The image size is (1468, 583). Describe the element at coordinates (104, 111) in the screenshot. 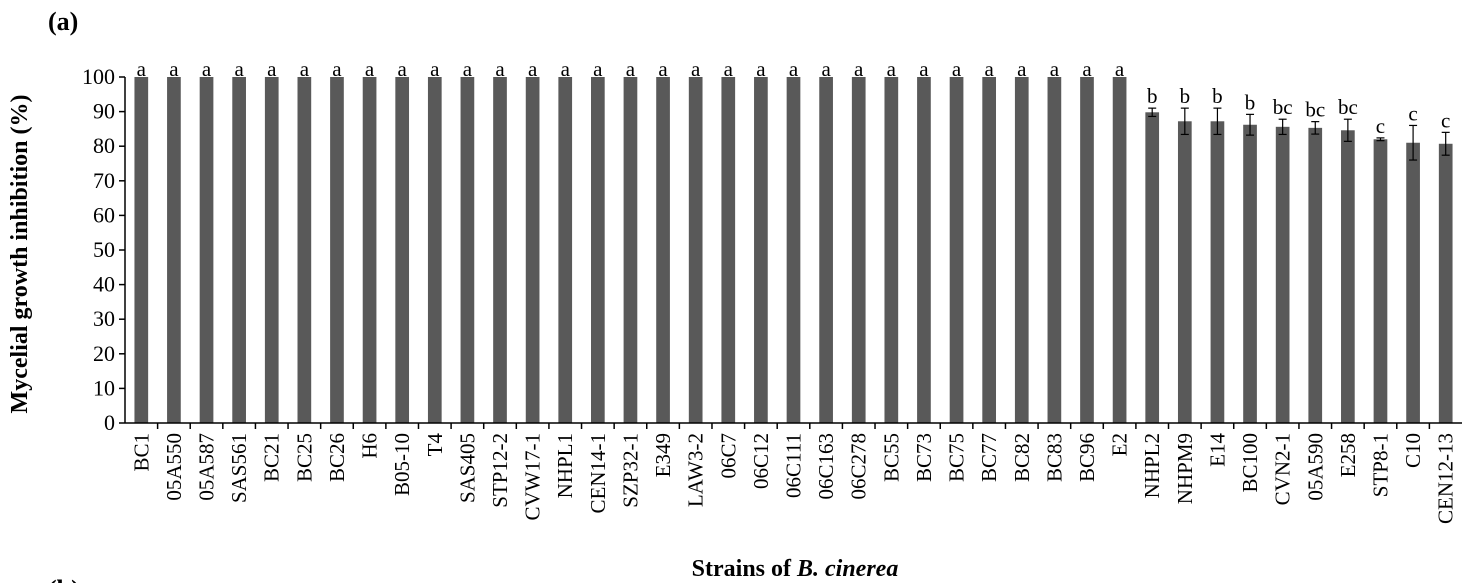

I see `y-tick-label: 90` at that location.